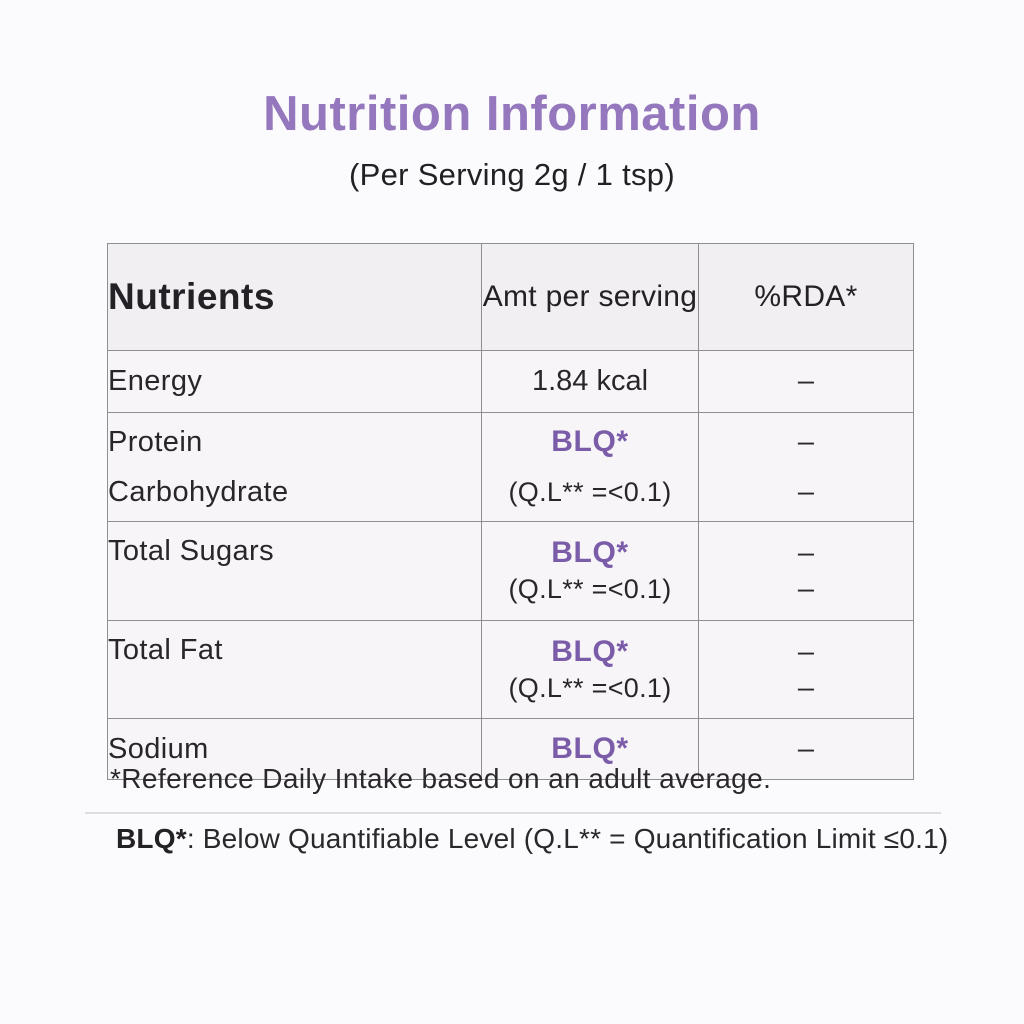  What do you see at coordinates (294, 297) in the screenshot?
I see `column-header-nutrients: Nutrients` at bounding box center [294, 297].